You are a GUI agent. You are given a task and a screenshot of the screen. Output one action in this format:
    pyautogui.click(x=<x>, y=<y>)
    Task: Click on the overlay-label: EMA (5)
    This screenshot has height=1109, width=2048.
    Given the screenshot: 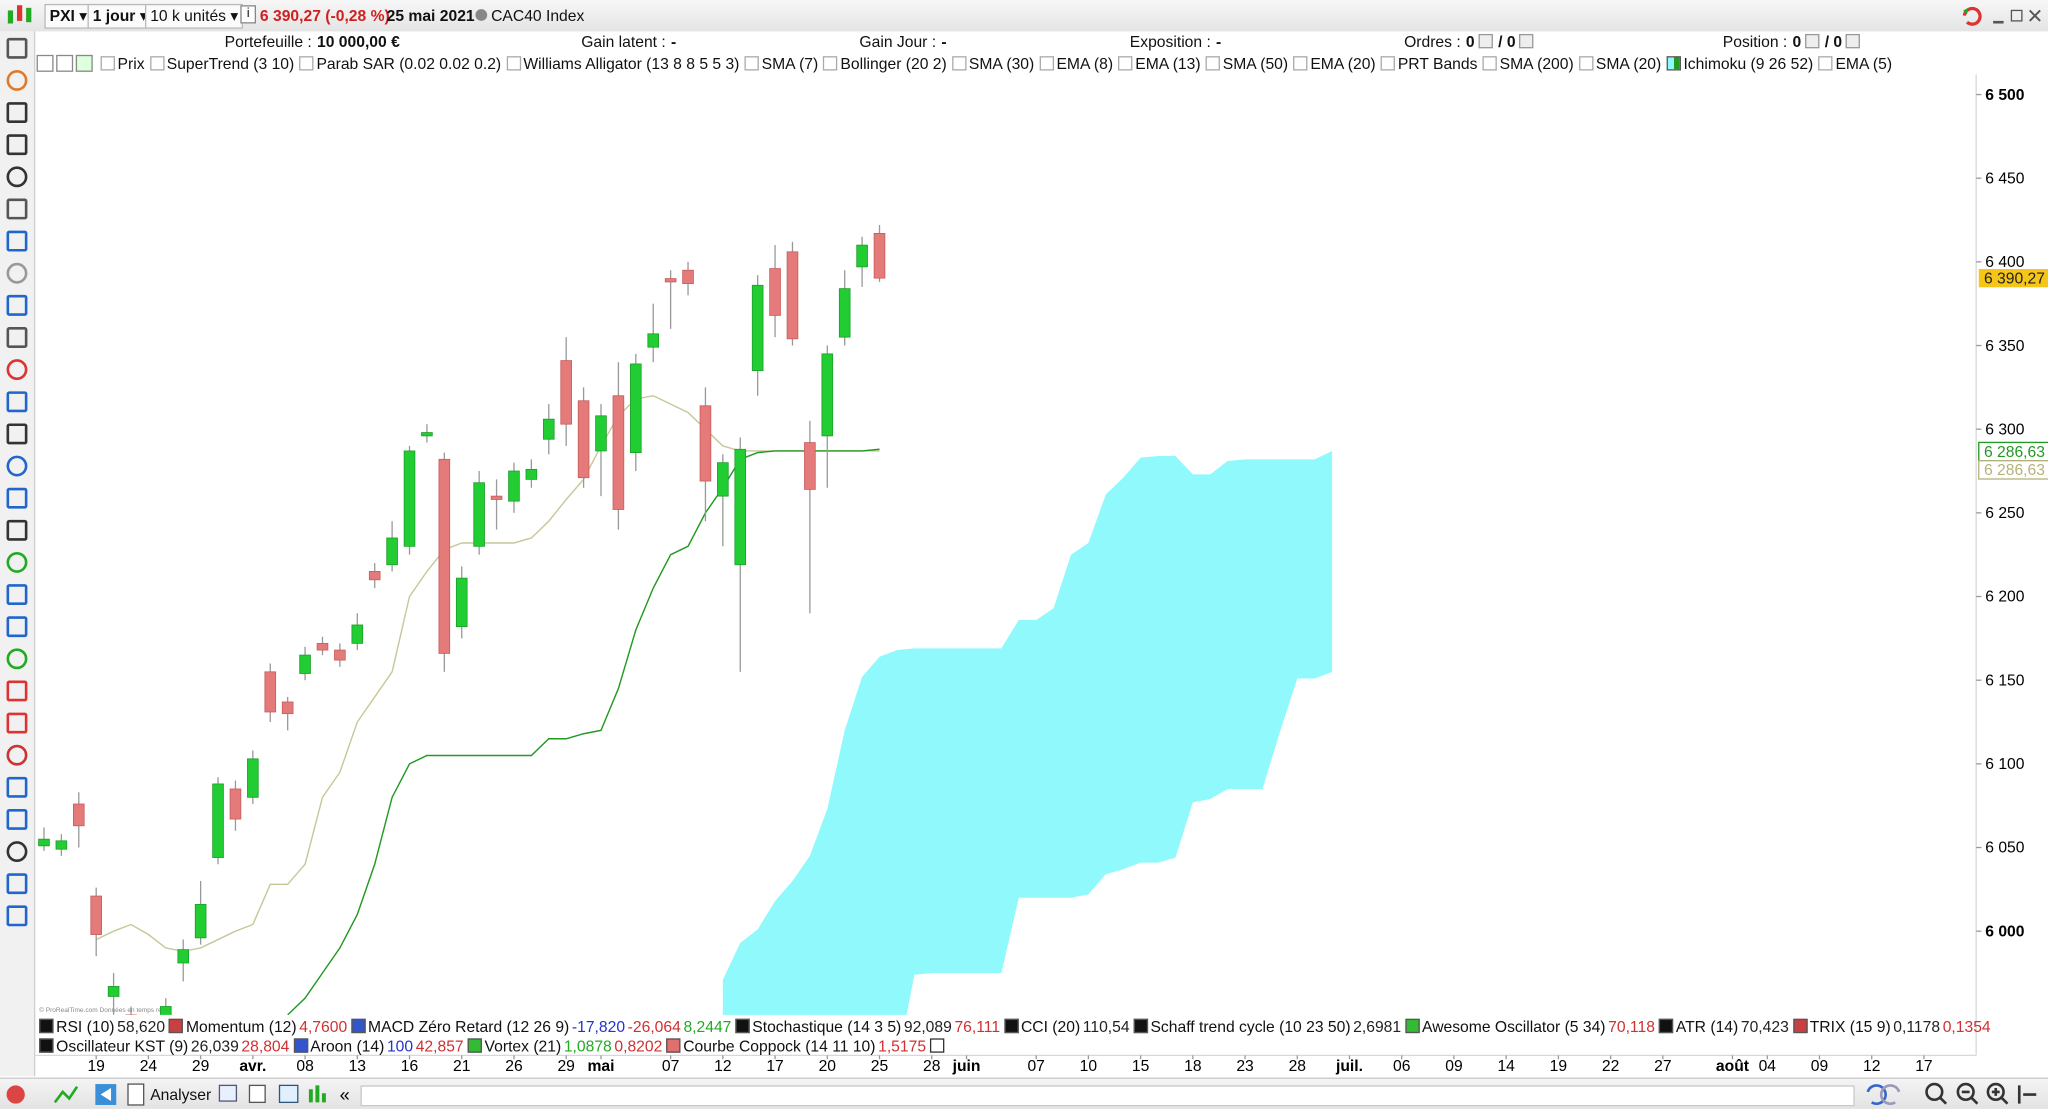 What is the action you would take?
    pyautogui.click(x=1864, y=63)
    